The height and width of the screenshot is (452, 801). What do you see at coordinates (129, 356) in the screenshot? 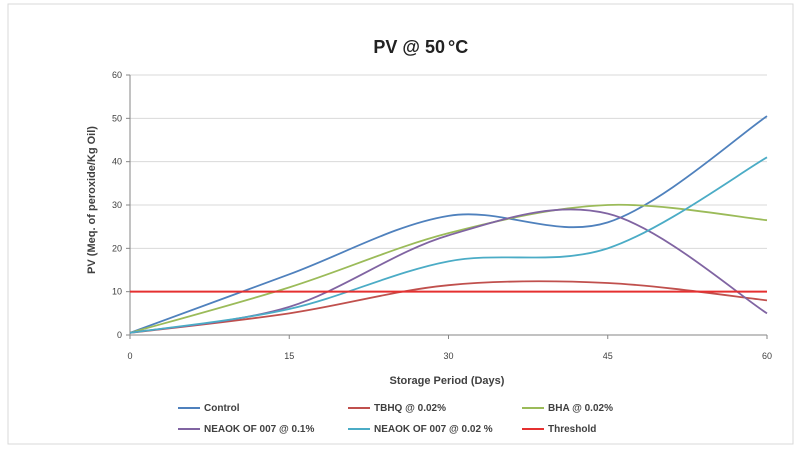
I see `x-tick-label: 0` at bounding box center [129, 356].